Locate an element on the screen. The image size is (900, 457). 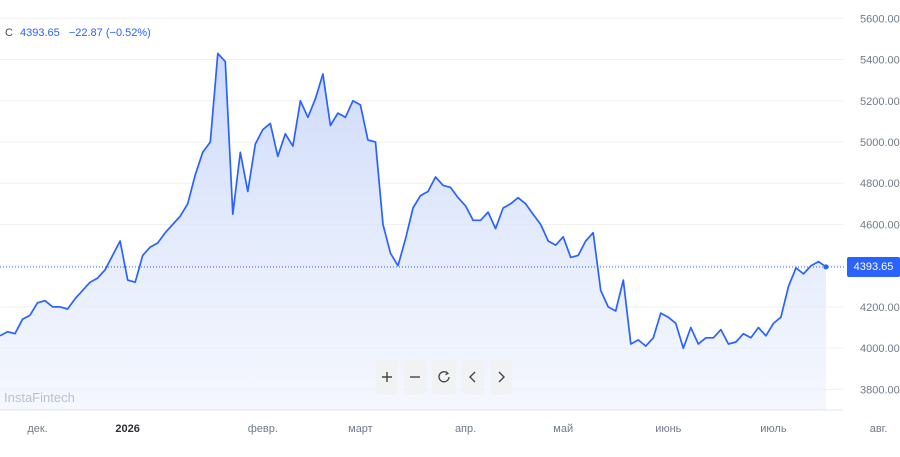
chevron-right-icon is located at coordinates (501, 377).